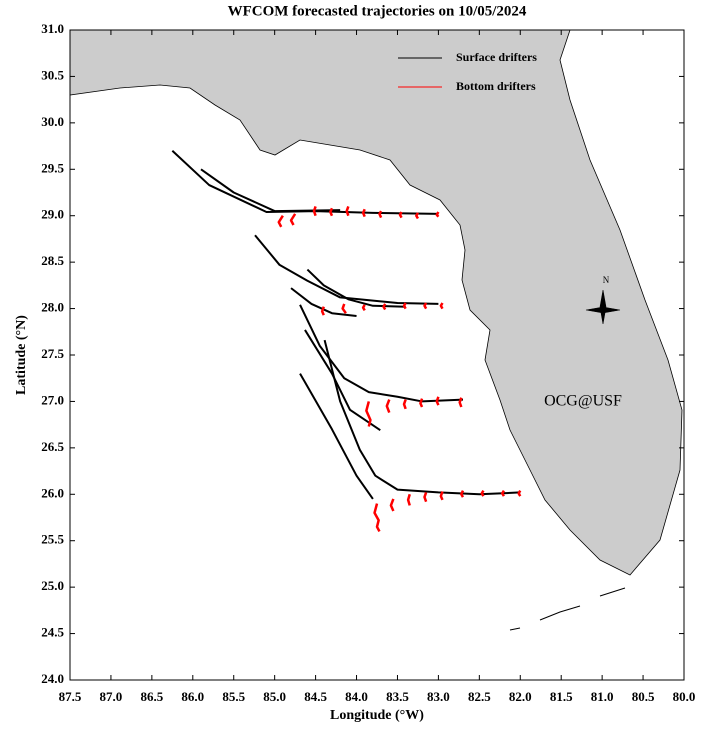  I want to click on y-tick-label: 24.0, so click(52, 678).